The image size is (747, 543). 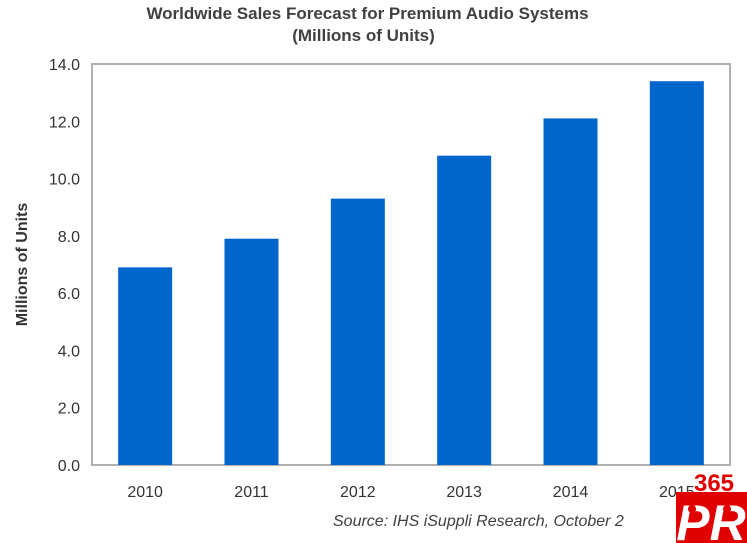 I want to click on y-tick-label: 10.0, so click(x=64, y=180).